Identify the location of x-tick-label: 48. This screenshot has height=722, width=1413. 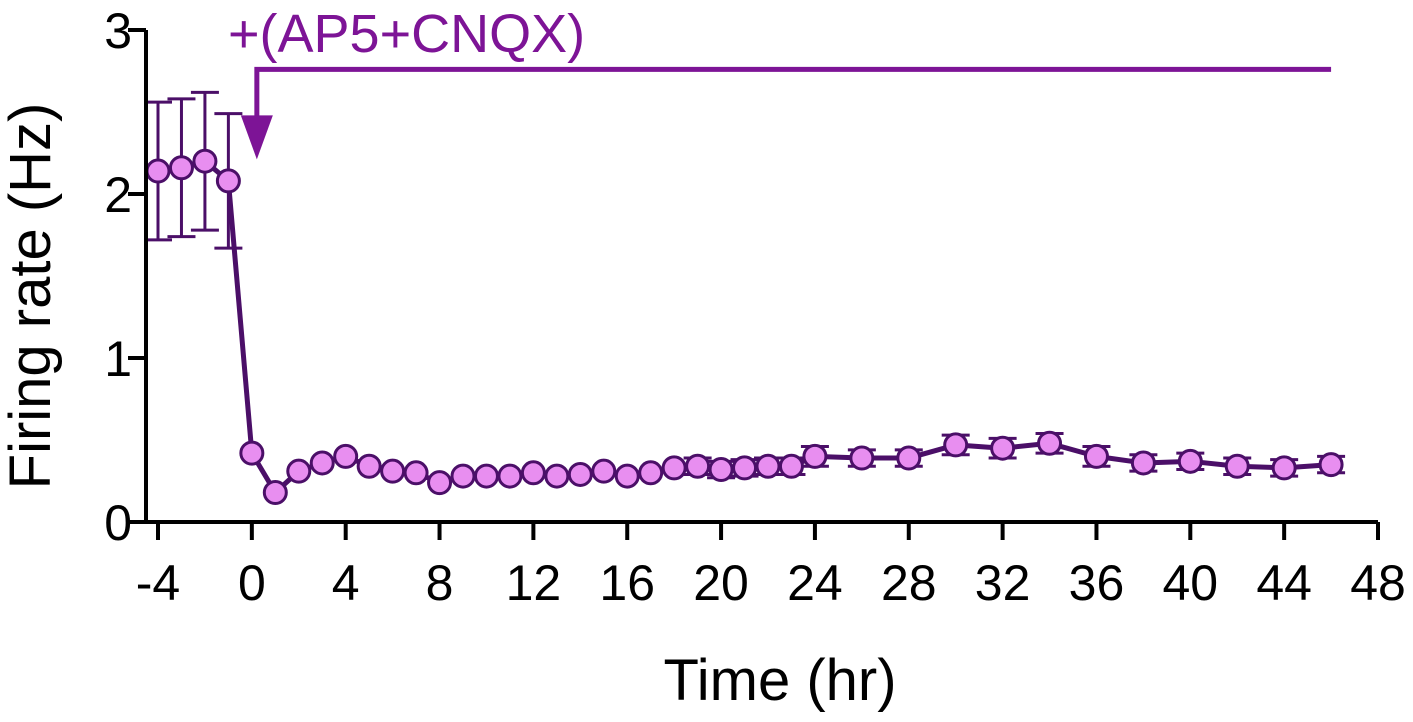
(1378, 583).